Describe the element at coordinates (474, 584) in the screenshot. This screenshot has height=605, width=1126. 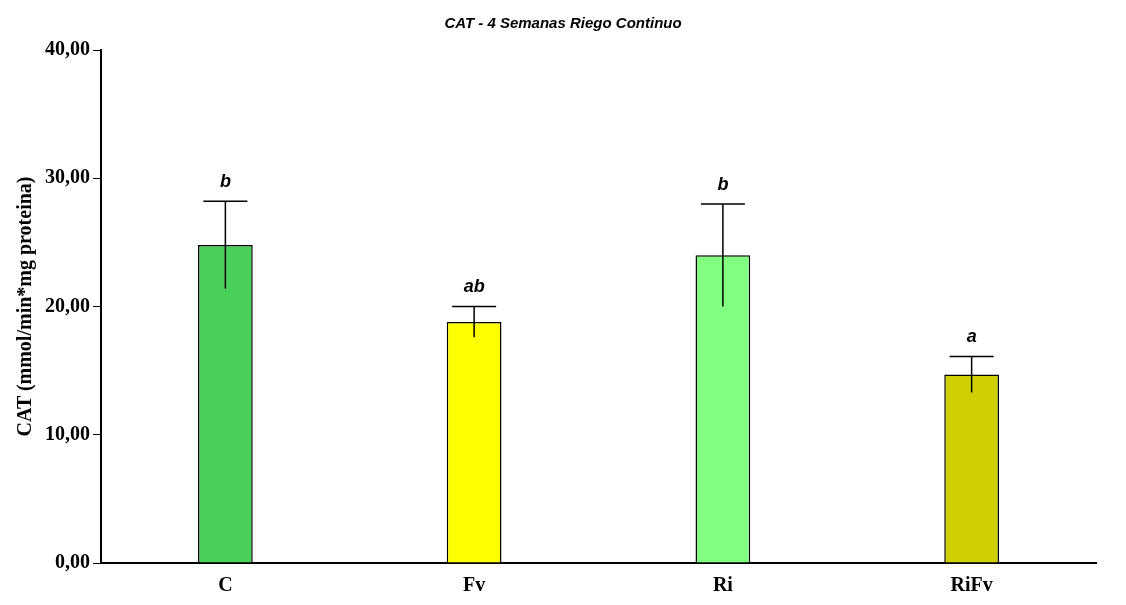
I see `x-tick-label: Fv` at that location.